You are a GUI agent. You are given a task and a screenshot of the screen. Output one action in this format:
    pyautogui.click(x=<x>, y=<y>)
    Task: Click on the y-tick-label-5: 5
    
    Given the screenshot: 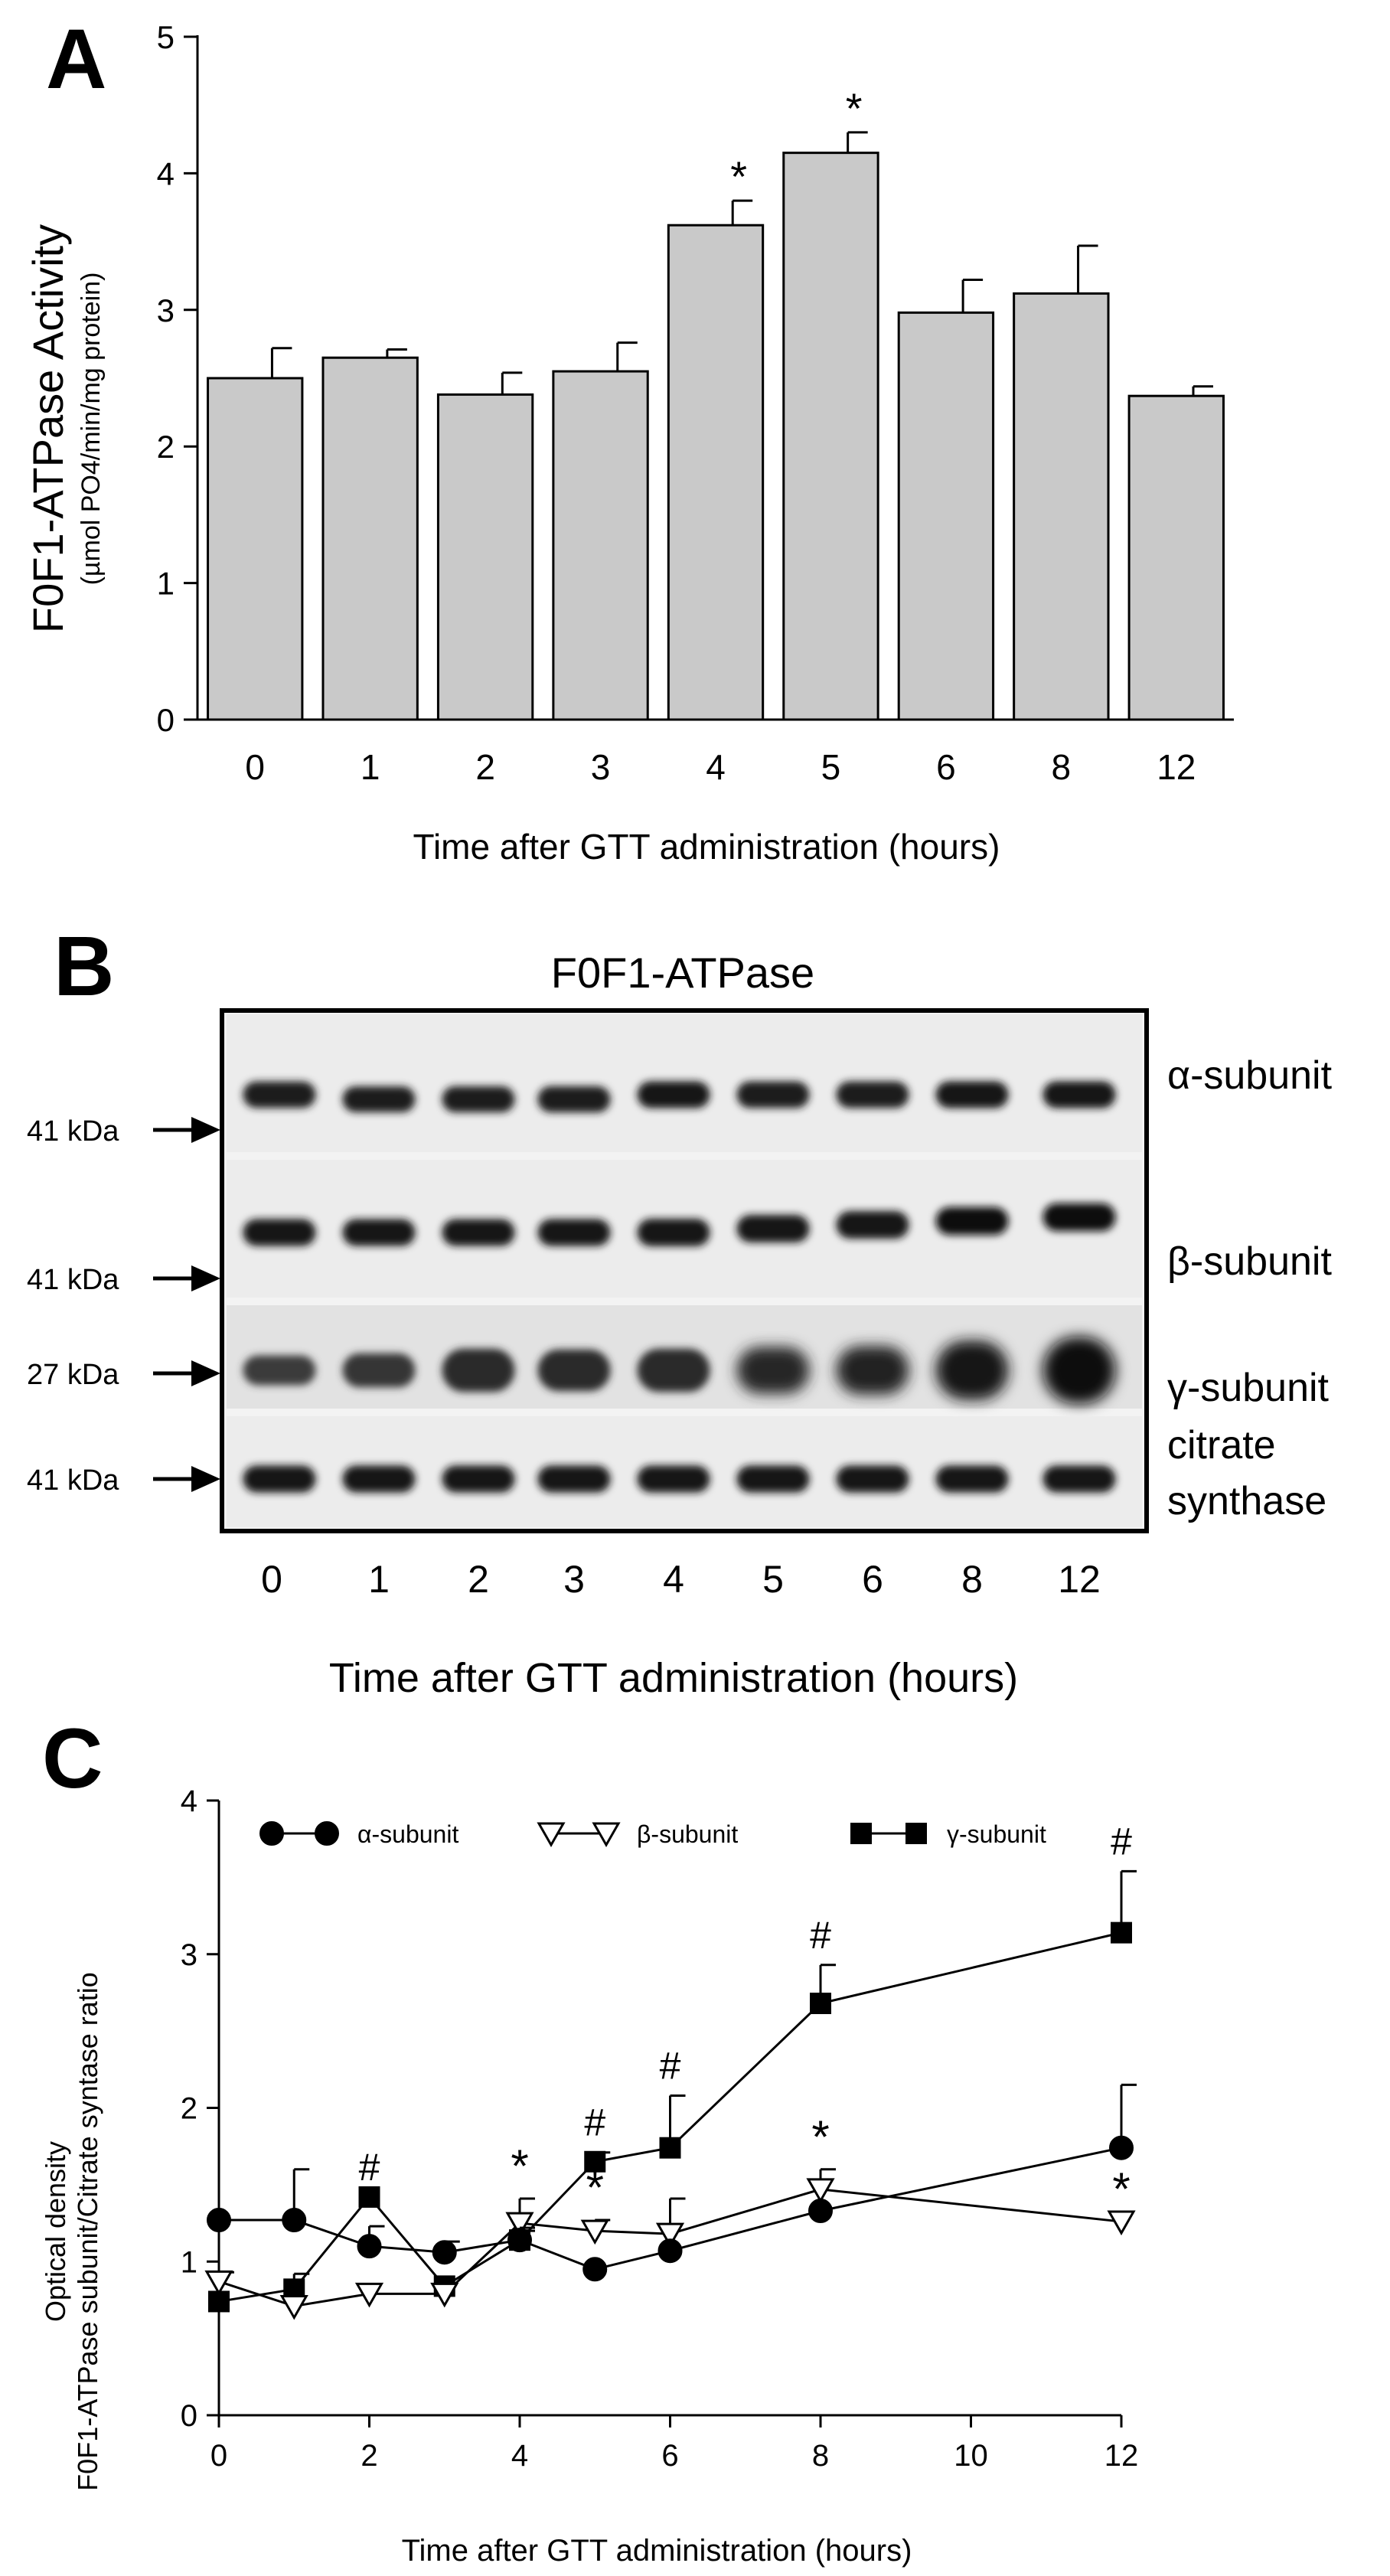 What is the action you would take?
    pyautogui.click(x=166, y=37)
    